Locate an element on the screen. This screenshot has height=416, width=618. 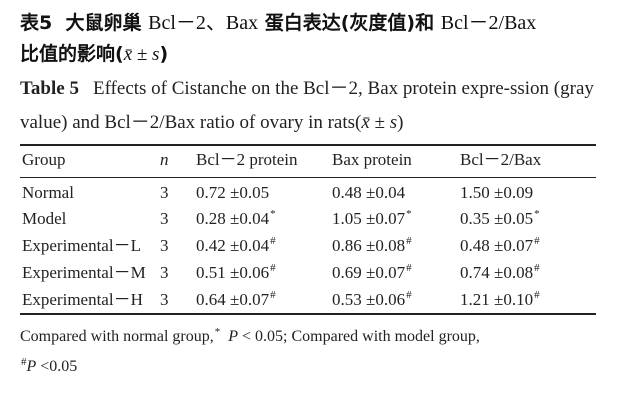
header-n: n is located at coordinates (164, 159).